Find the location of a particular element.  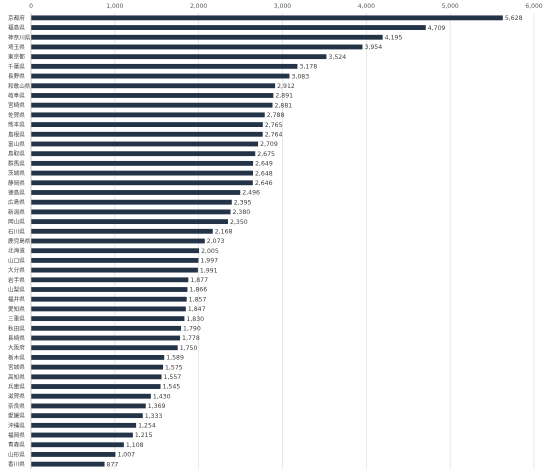

category-label: 山梨県 is located at coordinates (16, 290).